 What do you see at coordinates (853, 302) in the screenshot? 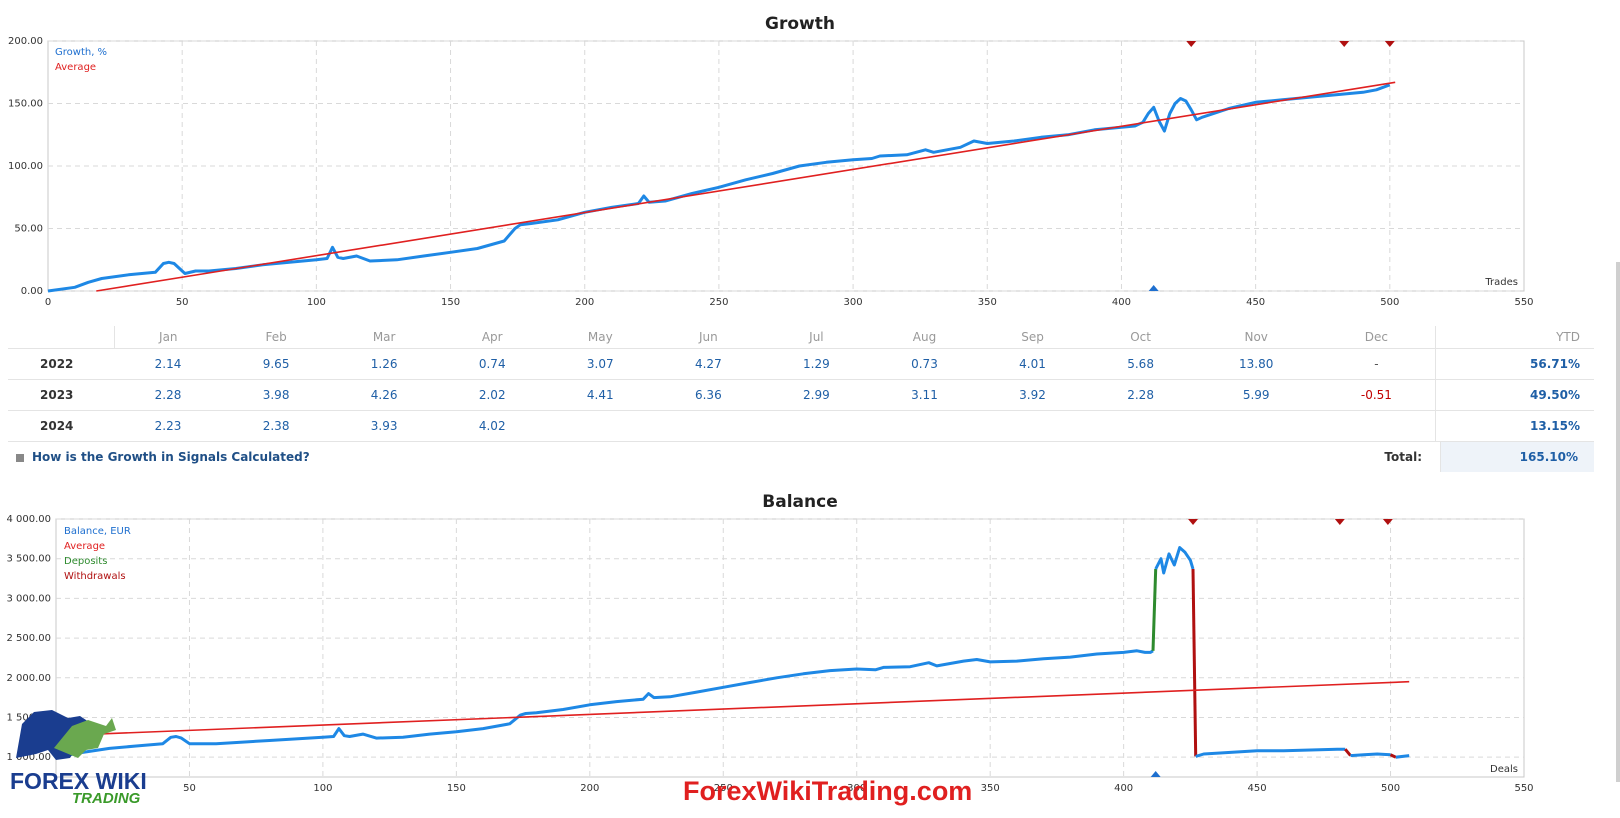
I see `growth-x-tick-label: 300` at bounding box center [853, 302].